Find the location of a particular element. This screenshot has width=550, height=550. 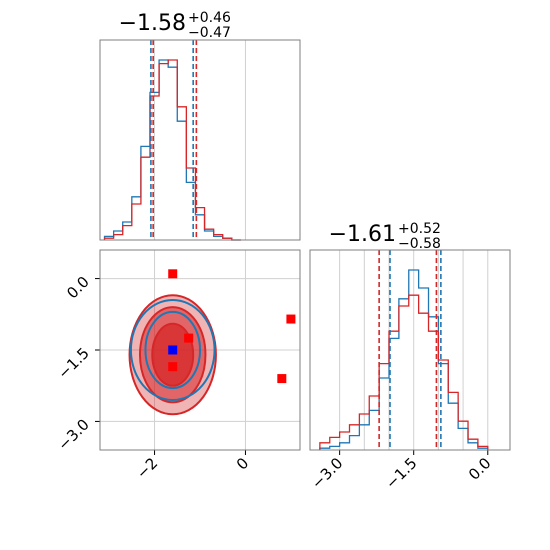

top-left-panel-frame is located at coordinates (200, 140).